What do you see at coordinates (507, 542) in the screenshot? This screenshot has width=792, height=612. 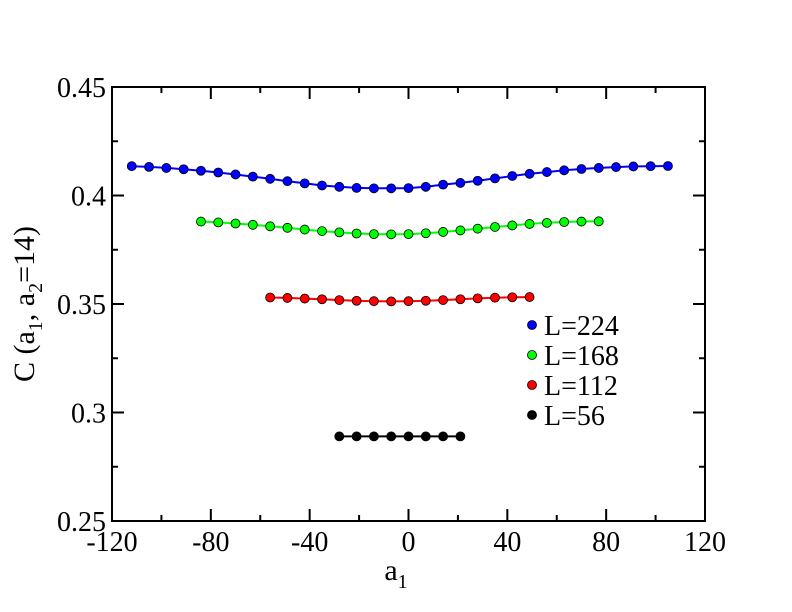 I see `x-tick-label: 40` at bounding box center [507, 542].